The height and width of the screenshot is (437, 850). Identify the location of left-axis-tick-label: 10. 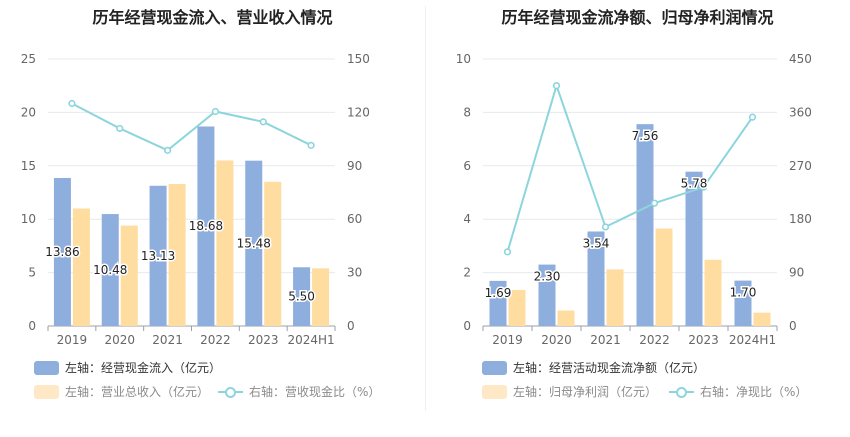
(28, 219).